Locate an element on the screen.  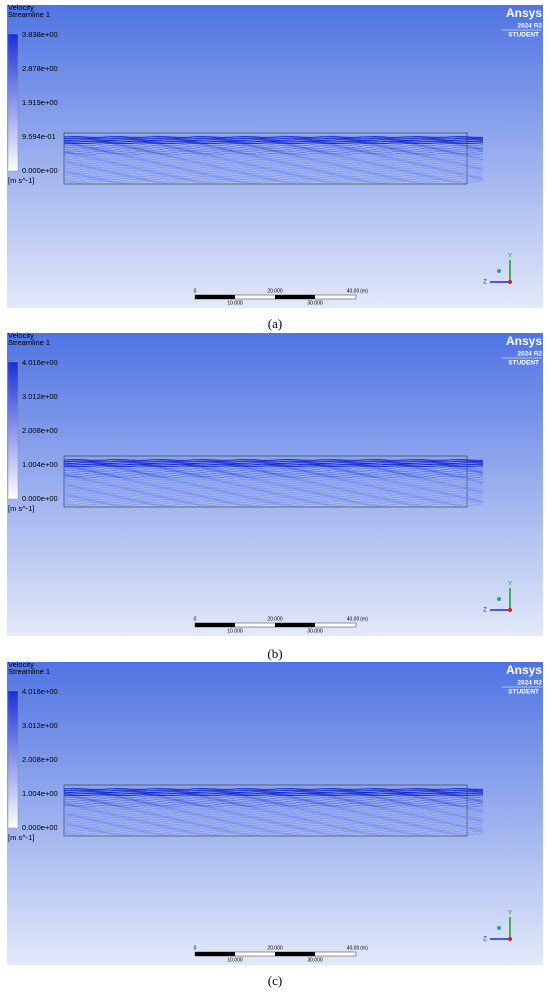
scale-label: 0 is located at coordinates (195, 619).